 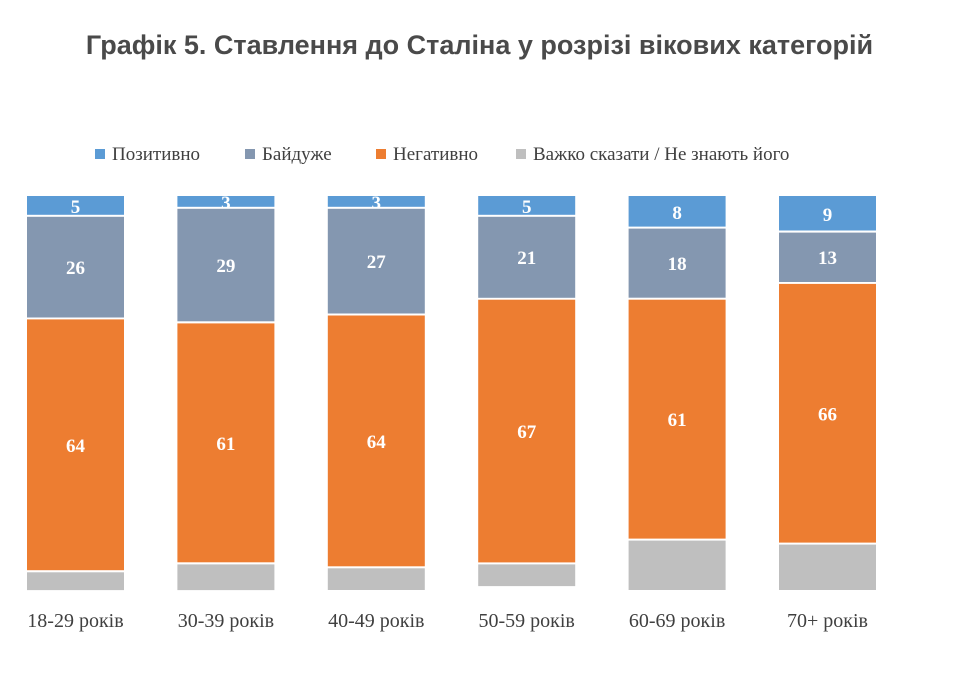 I want to click on legend-label-2: Байдуже, so click(x=297, y=154).